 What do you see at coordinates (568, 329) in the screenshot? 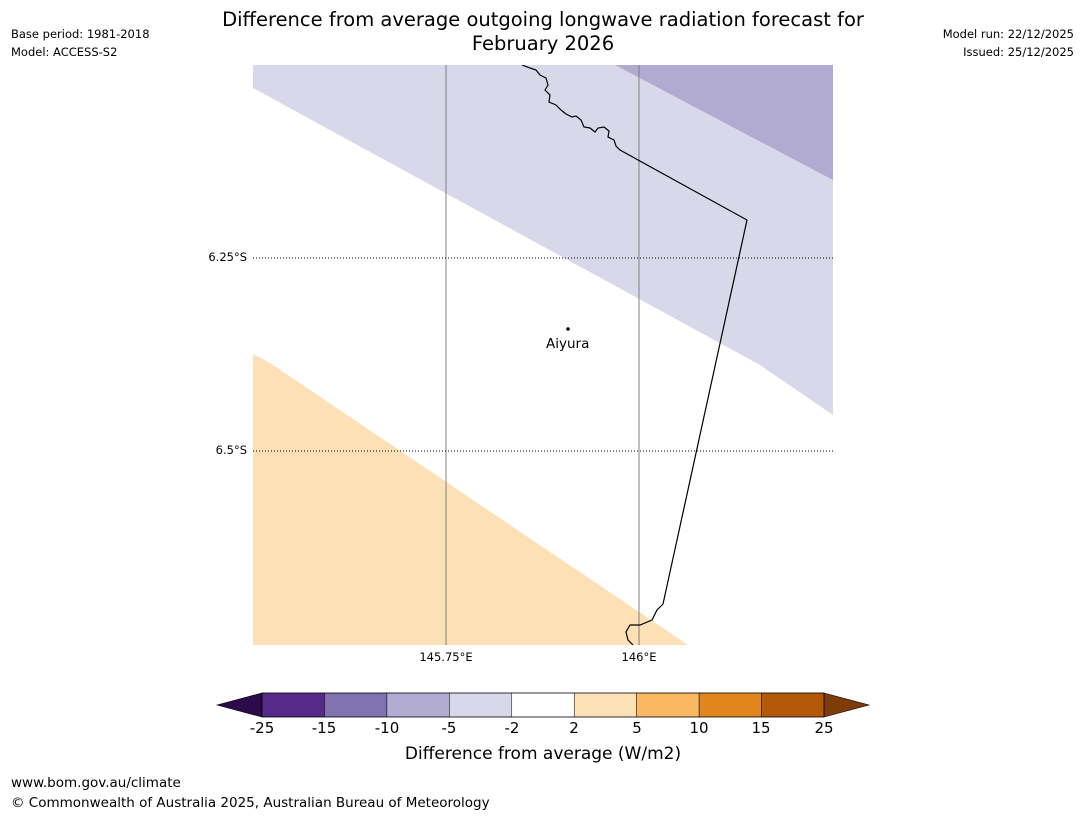
I see `place-marker` at bounding box center [568, 329].